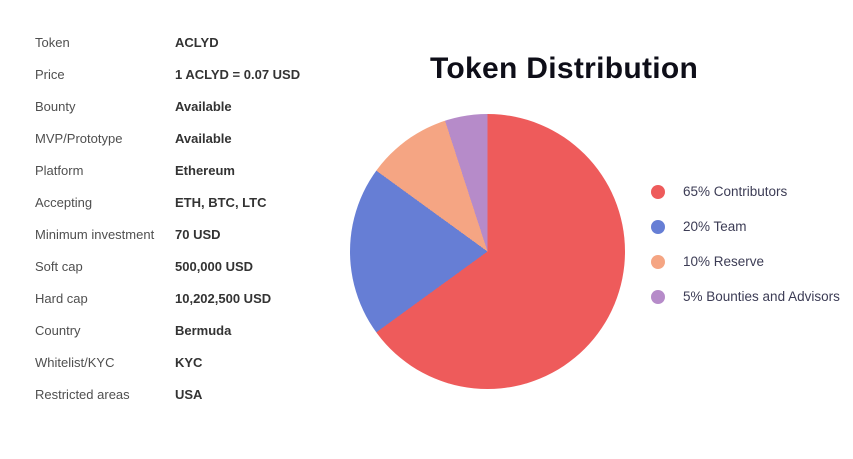  I want to click on info-label: Platform, so click(59, 170).